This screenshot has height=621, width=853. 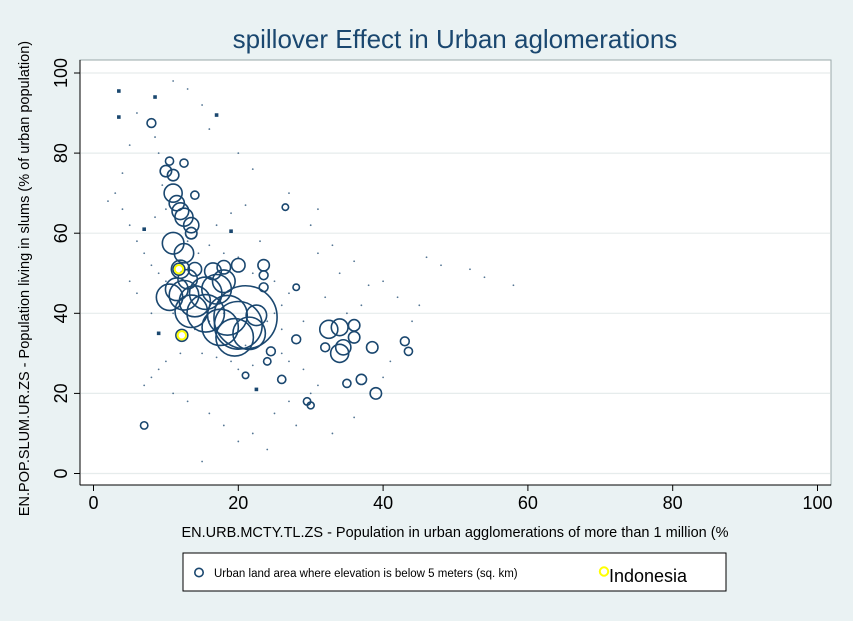 What do you see at coordinates (61, 473) in the screenshot?
I see `y-tick-label: 0` at bounding box center [61, 473].